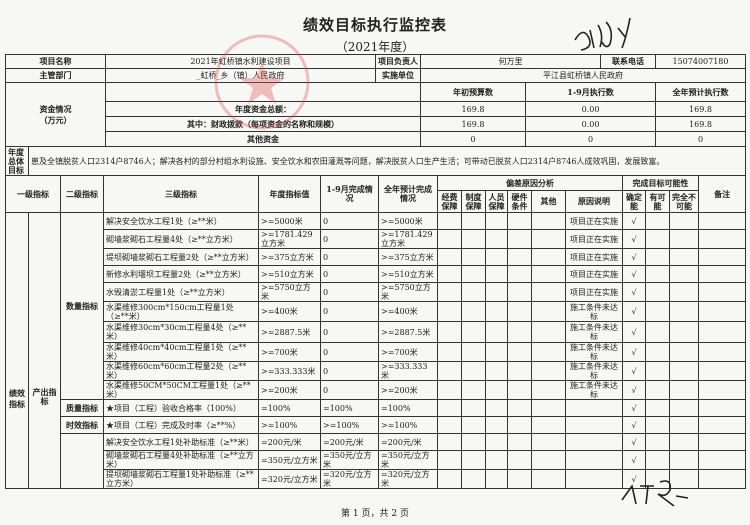 This screenshot has height=525, width=750. What do you see at coordinates (634, 201) in the screenshot?
I see `header-poss-0: 确定能` at bounding box center [634, 201].